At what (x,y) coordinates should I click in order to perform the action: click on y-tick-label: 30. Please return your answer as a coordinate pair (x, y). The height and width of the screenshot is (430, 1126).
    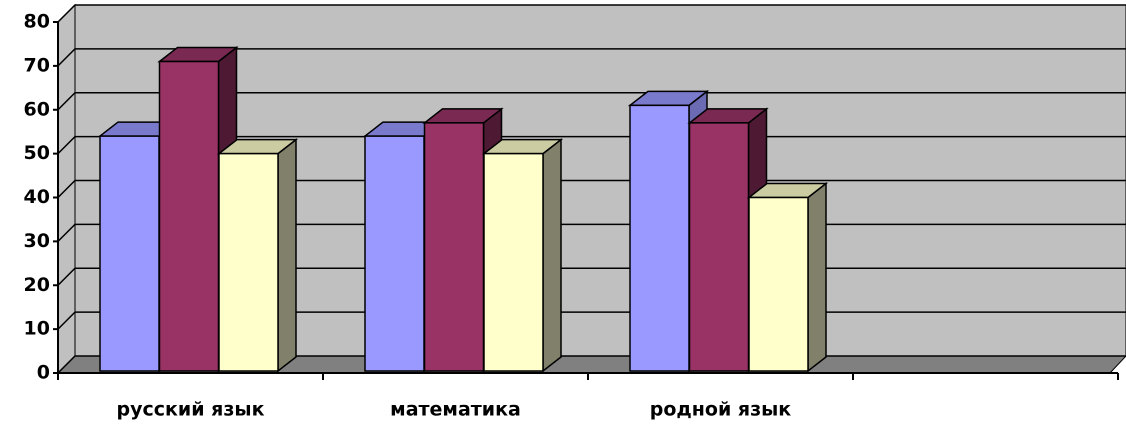
    Looking at the image, I should click on (37, 241).